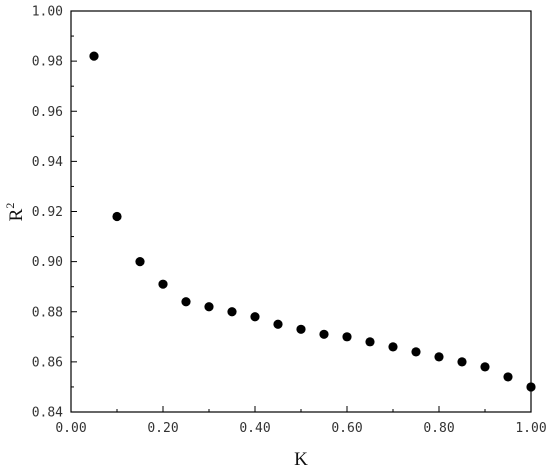  What do you see at coordinates (47, 362) in the screenshot?
I see `y-tick-label: 0.86` at bounding box center [47, 362].